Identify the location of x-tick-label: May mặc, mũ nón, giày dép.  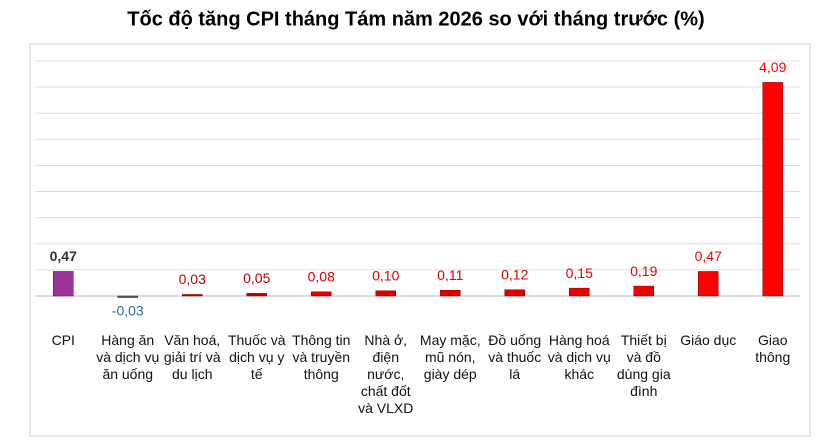
(450, 357).